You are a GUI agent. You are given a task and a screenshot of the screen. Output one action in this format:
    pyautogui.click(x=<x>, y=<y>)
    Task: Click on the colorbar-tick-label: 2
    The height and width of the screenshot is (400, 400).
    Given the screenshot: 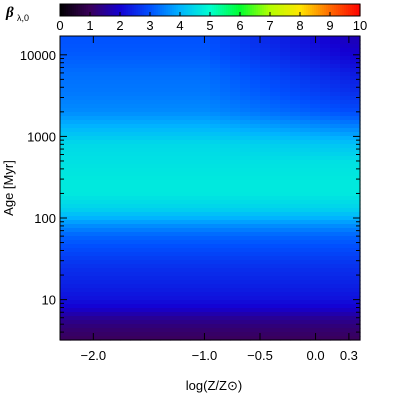 What is the action you would take?
    pyautogui.click(x=119, y=25)
    